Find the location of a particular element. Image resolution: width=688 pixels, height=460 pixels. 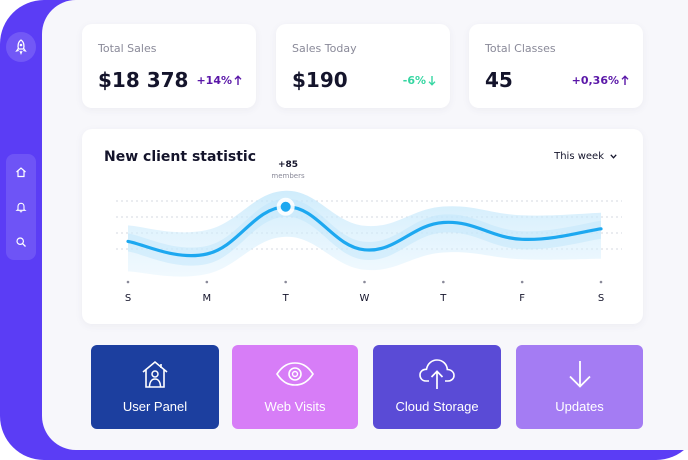

stat-change-value: +14% is located at coordinates (214, 80).